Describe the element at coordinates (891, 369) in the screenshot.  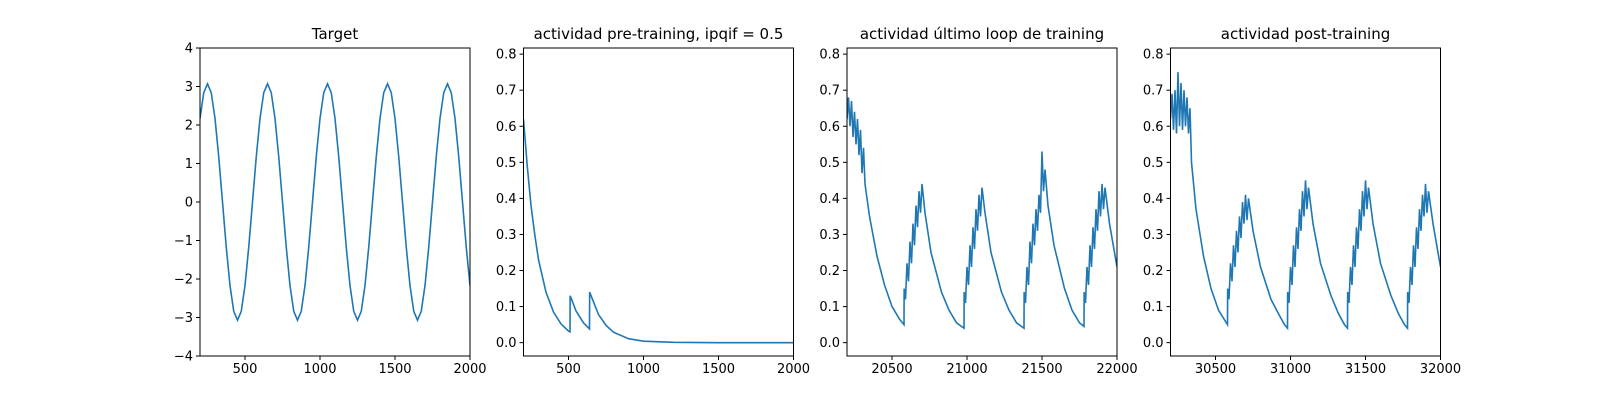
I see `x-tick-label: 20500` at that location.